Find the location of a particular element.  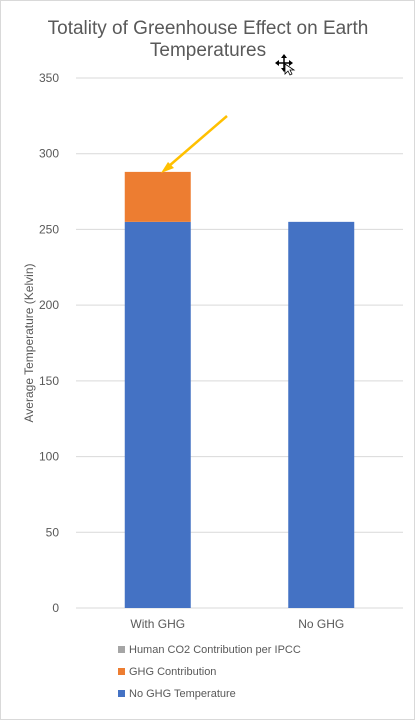

y-tick-label-250: 250 is located at coordinates (49, 229).